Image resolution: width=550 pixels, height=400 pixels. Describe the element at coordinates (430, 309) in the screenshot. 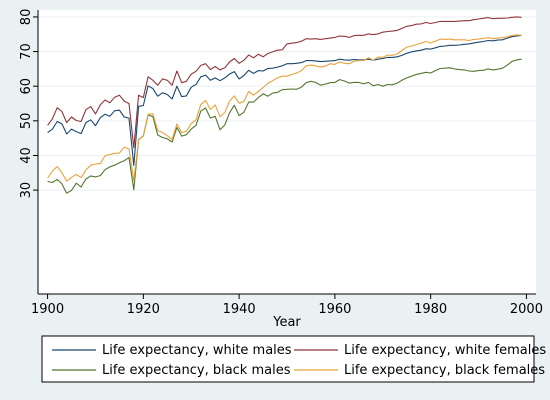

I see `x-tick-label: 1980` at that location.